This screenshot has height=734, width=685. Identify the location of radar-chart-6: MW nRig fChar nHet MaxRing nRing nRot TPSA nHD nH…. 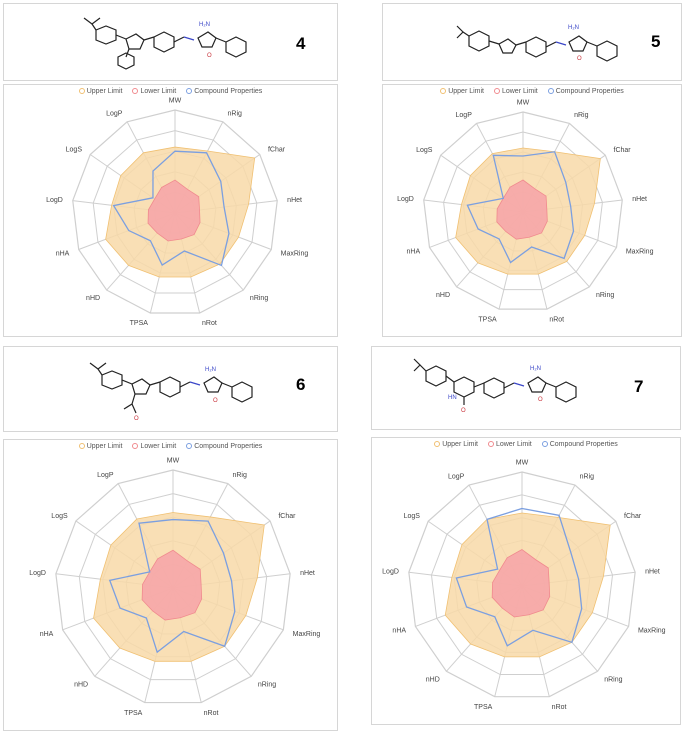
(174, 587).